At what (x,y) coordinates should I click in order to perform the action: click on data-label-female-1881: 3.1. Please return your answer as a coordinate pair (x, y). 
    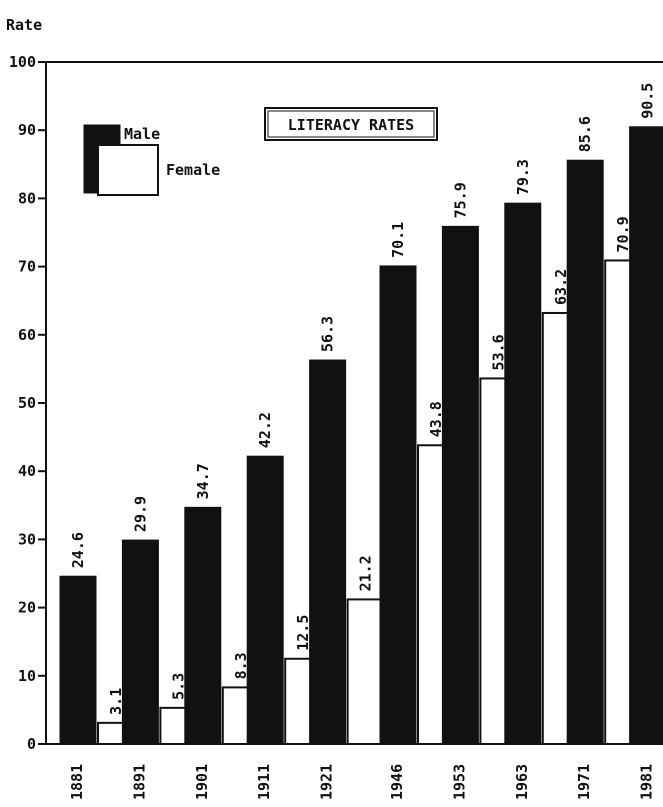
    Looking at the image, I should click on (116, 701).